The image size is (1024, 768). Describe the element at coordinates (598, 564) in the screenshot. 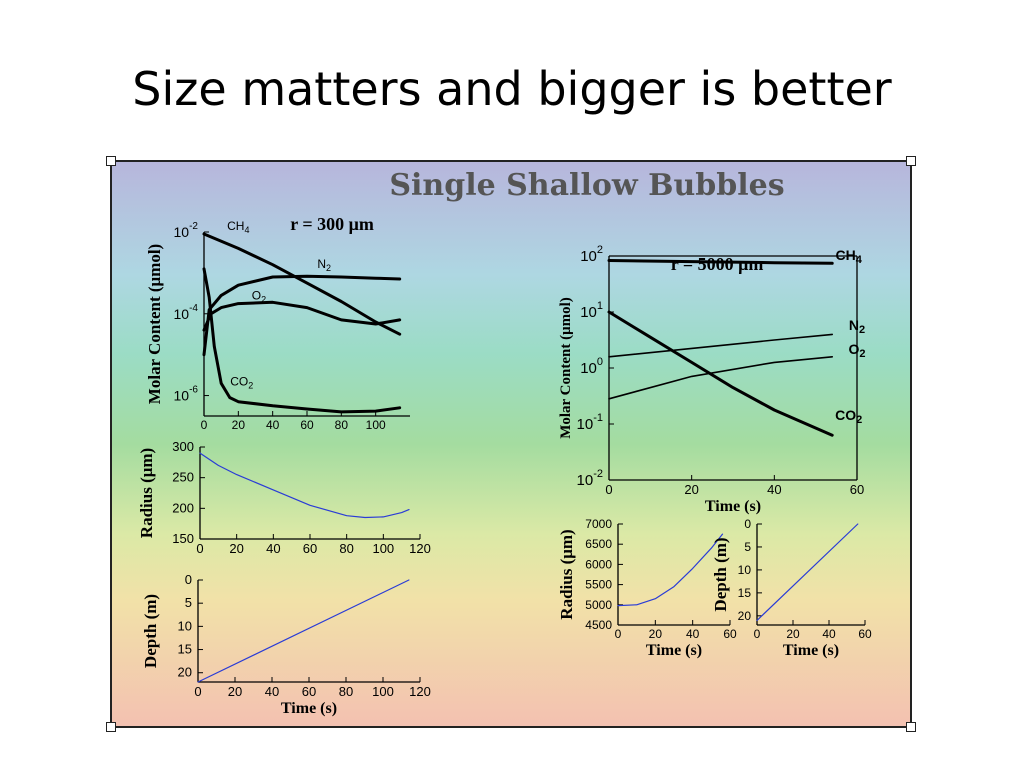

I see `y-tick-label: 6000` at that location.